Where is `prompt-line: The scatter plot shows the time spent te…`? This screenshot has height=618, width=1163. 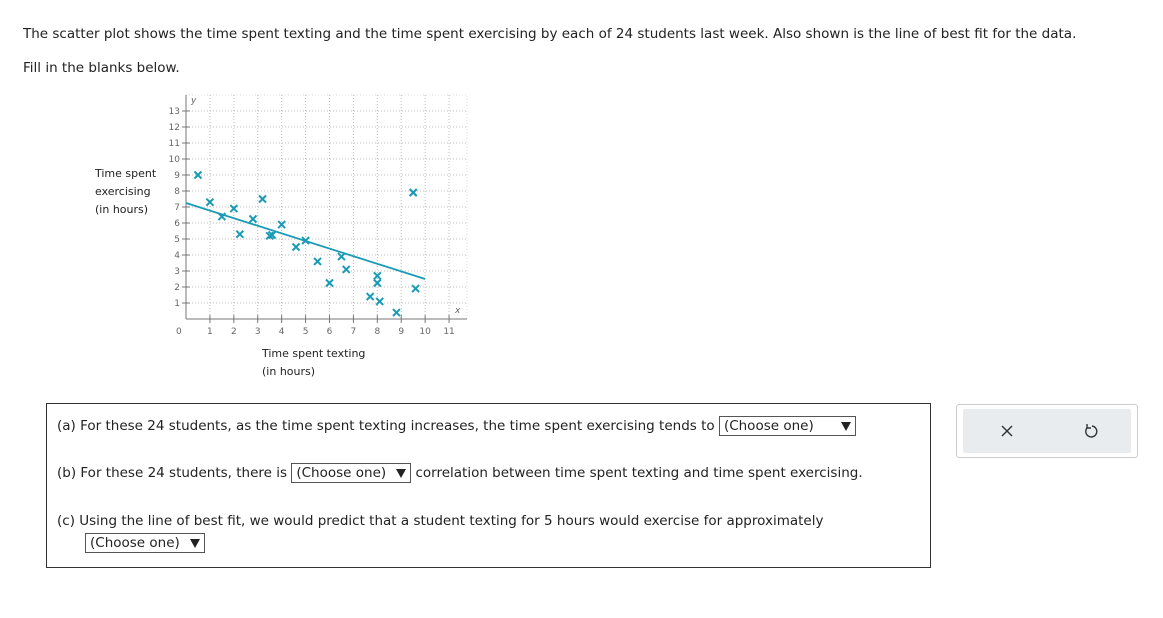 prompt-line: The scatter plot shows the time spent te… is located at coordinates (550, 34).